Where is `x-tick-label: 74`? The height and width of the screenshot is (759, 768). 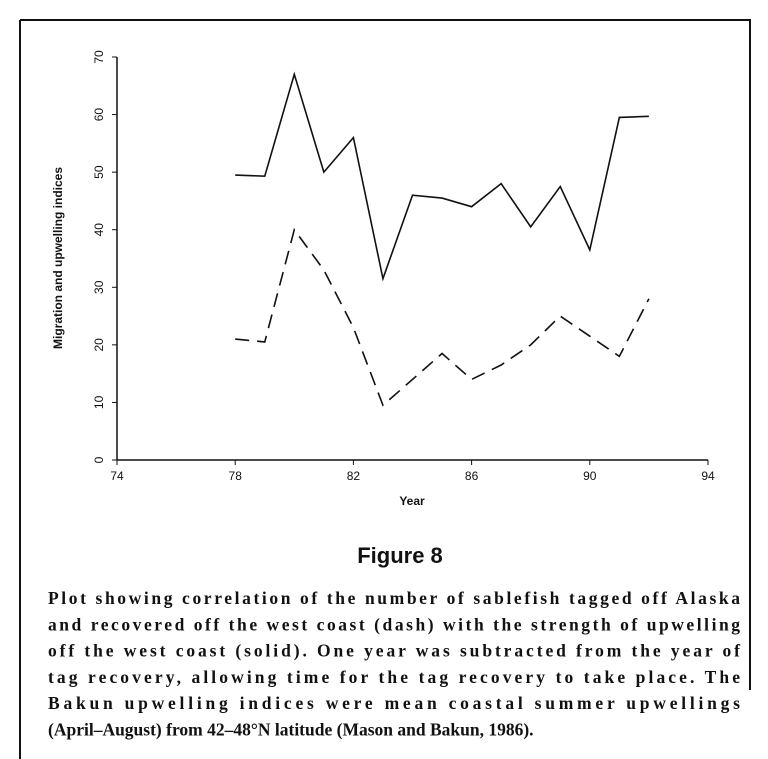
x-tick-label: 74 is located at coordinates (117, 476).